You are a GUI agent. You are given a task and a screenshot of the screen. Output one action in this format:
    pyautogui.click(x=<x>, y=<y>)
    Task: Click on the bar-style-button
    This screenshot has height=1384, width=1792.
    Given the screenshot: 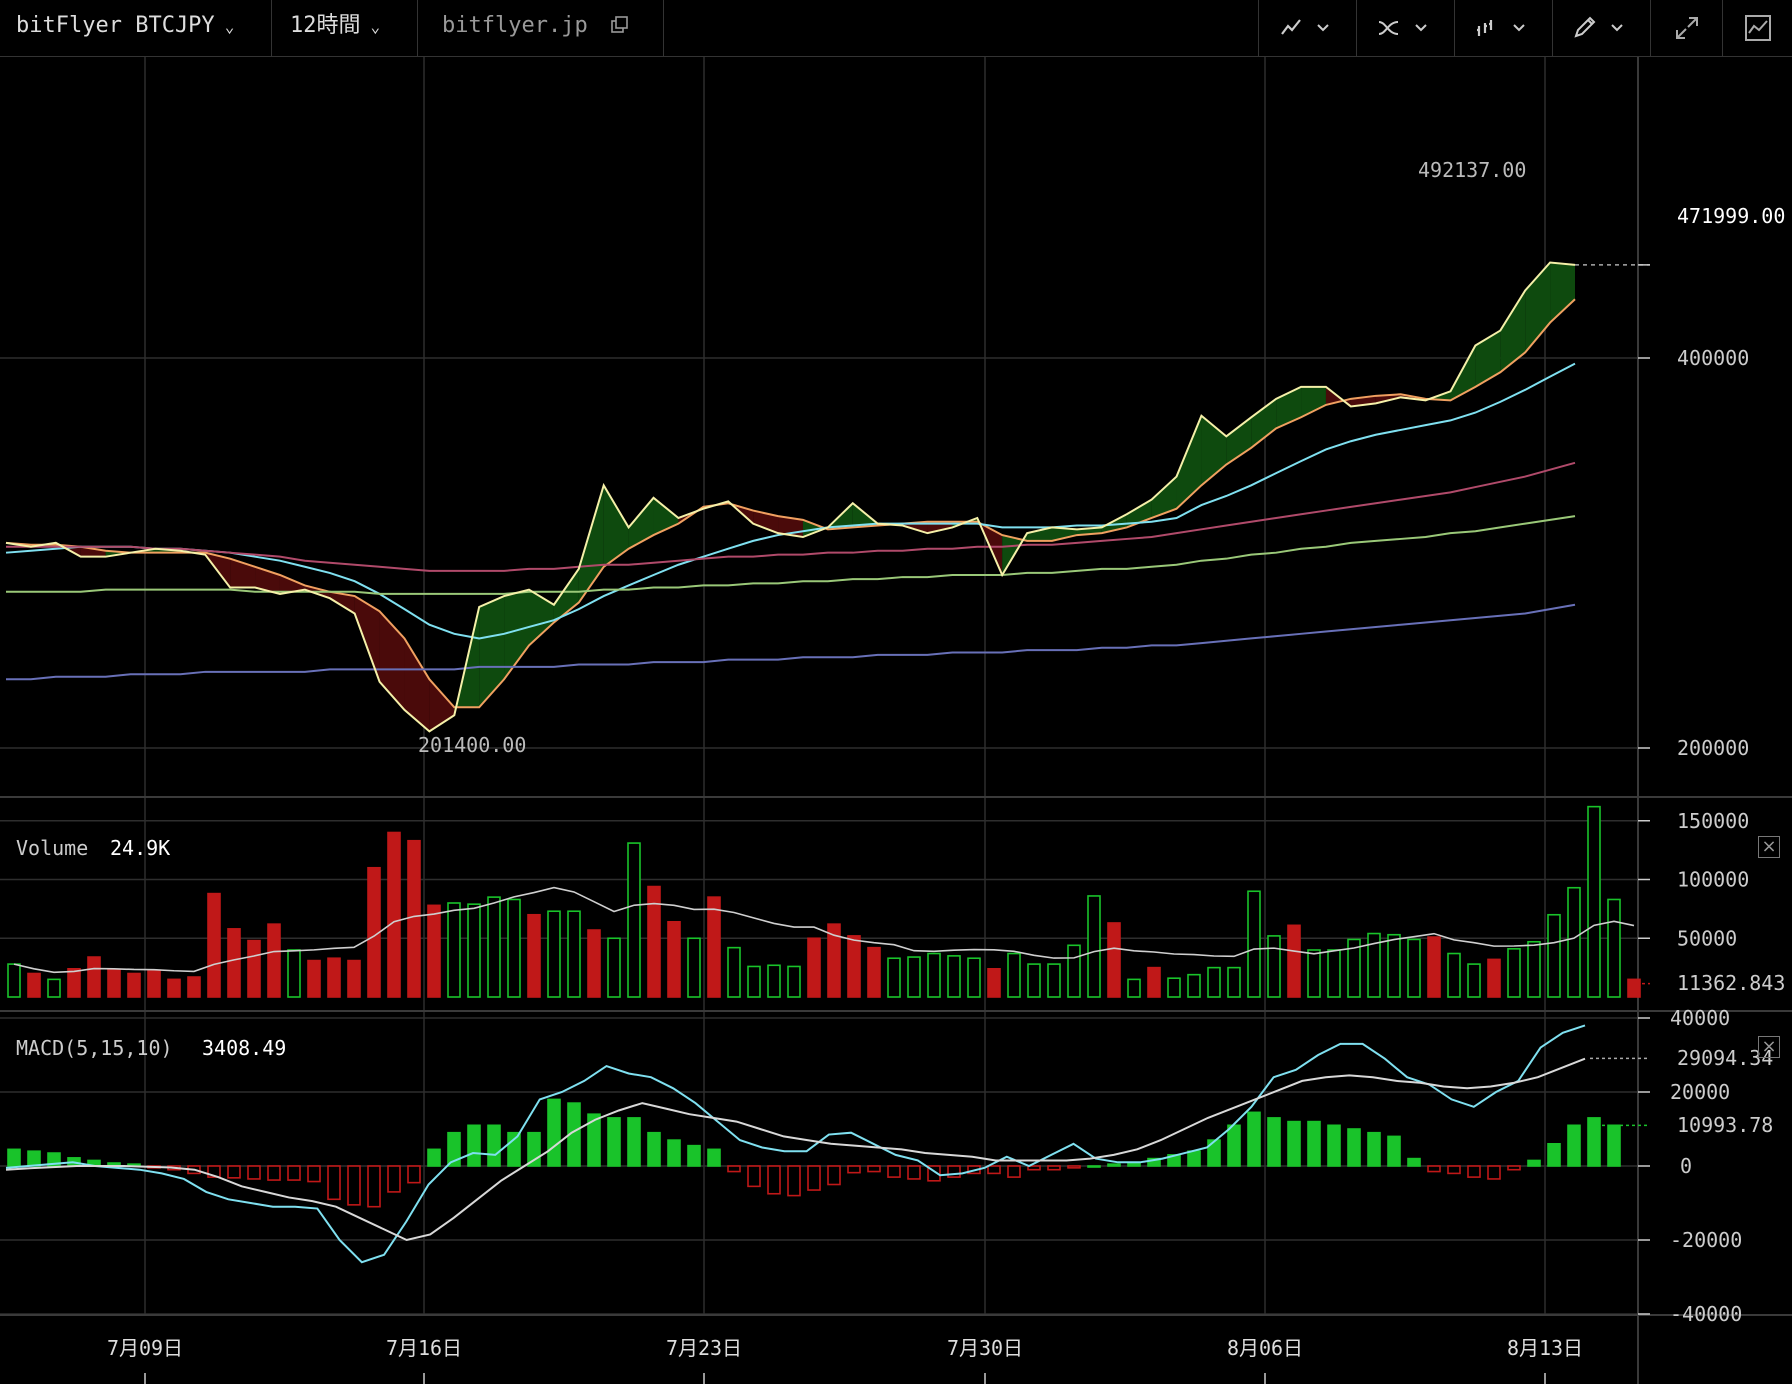 What is the action you would take?
    pyautogui.click(x=1503, y=28)
    